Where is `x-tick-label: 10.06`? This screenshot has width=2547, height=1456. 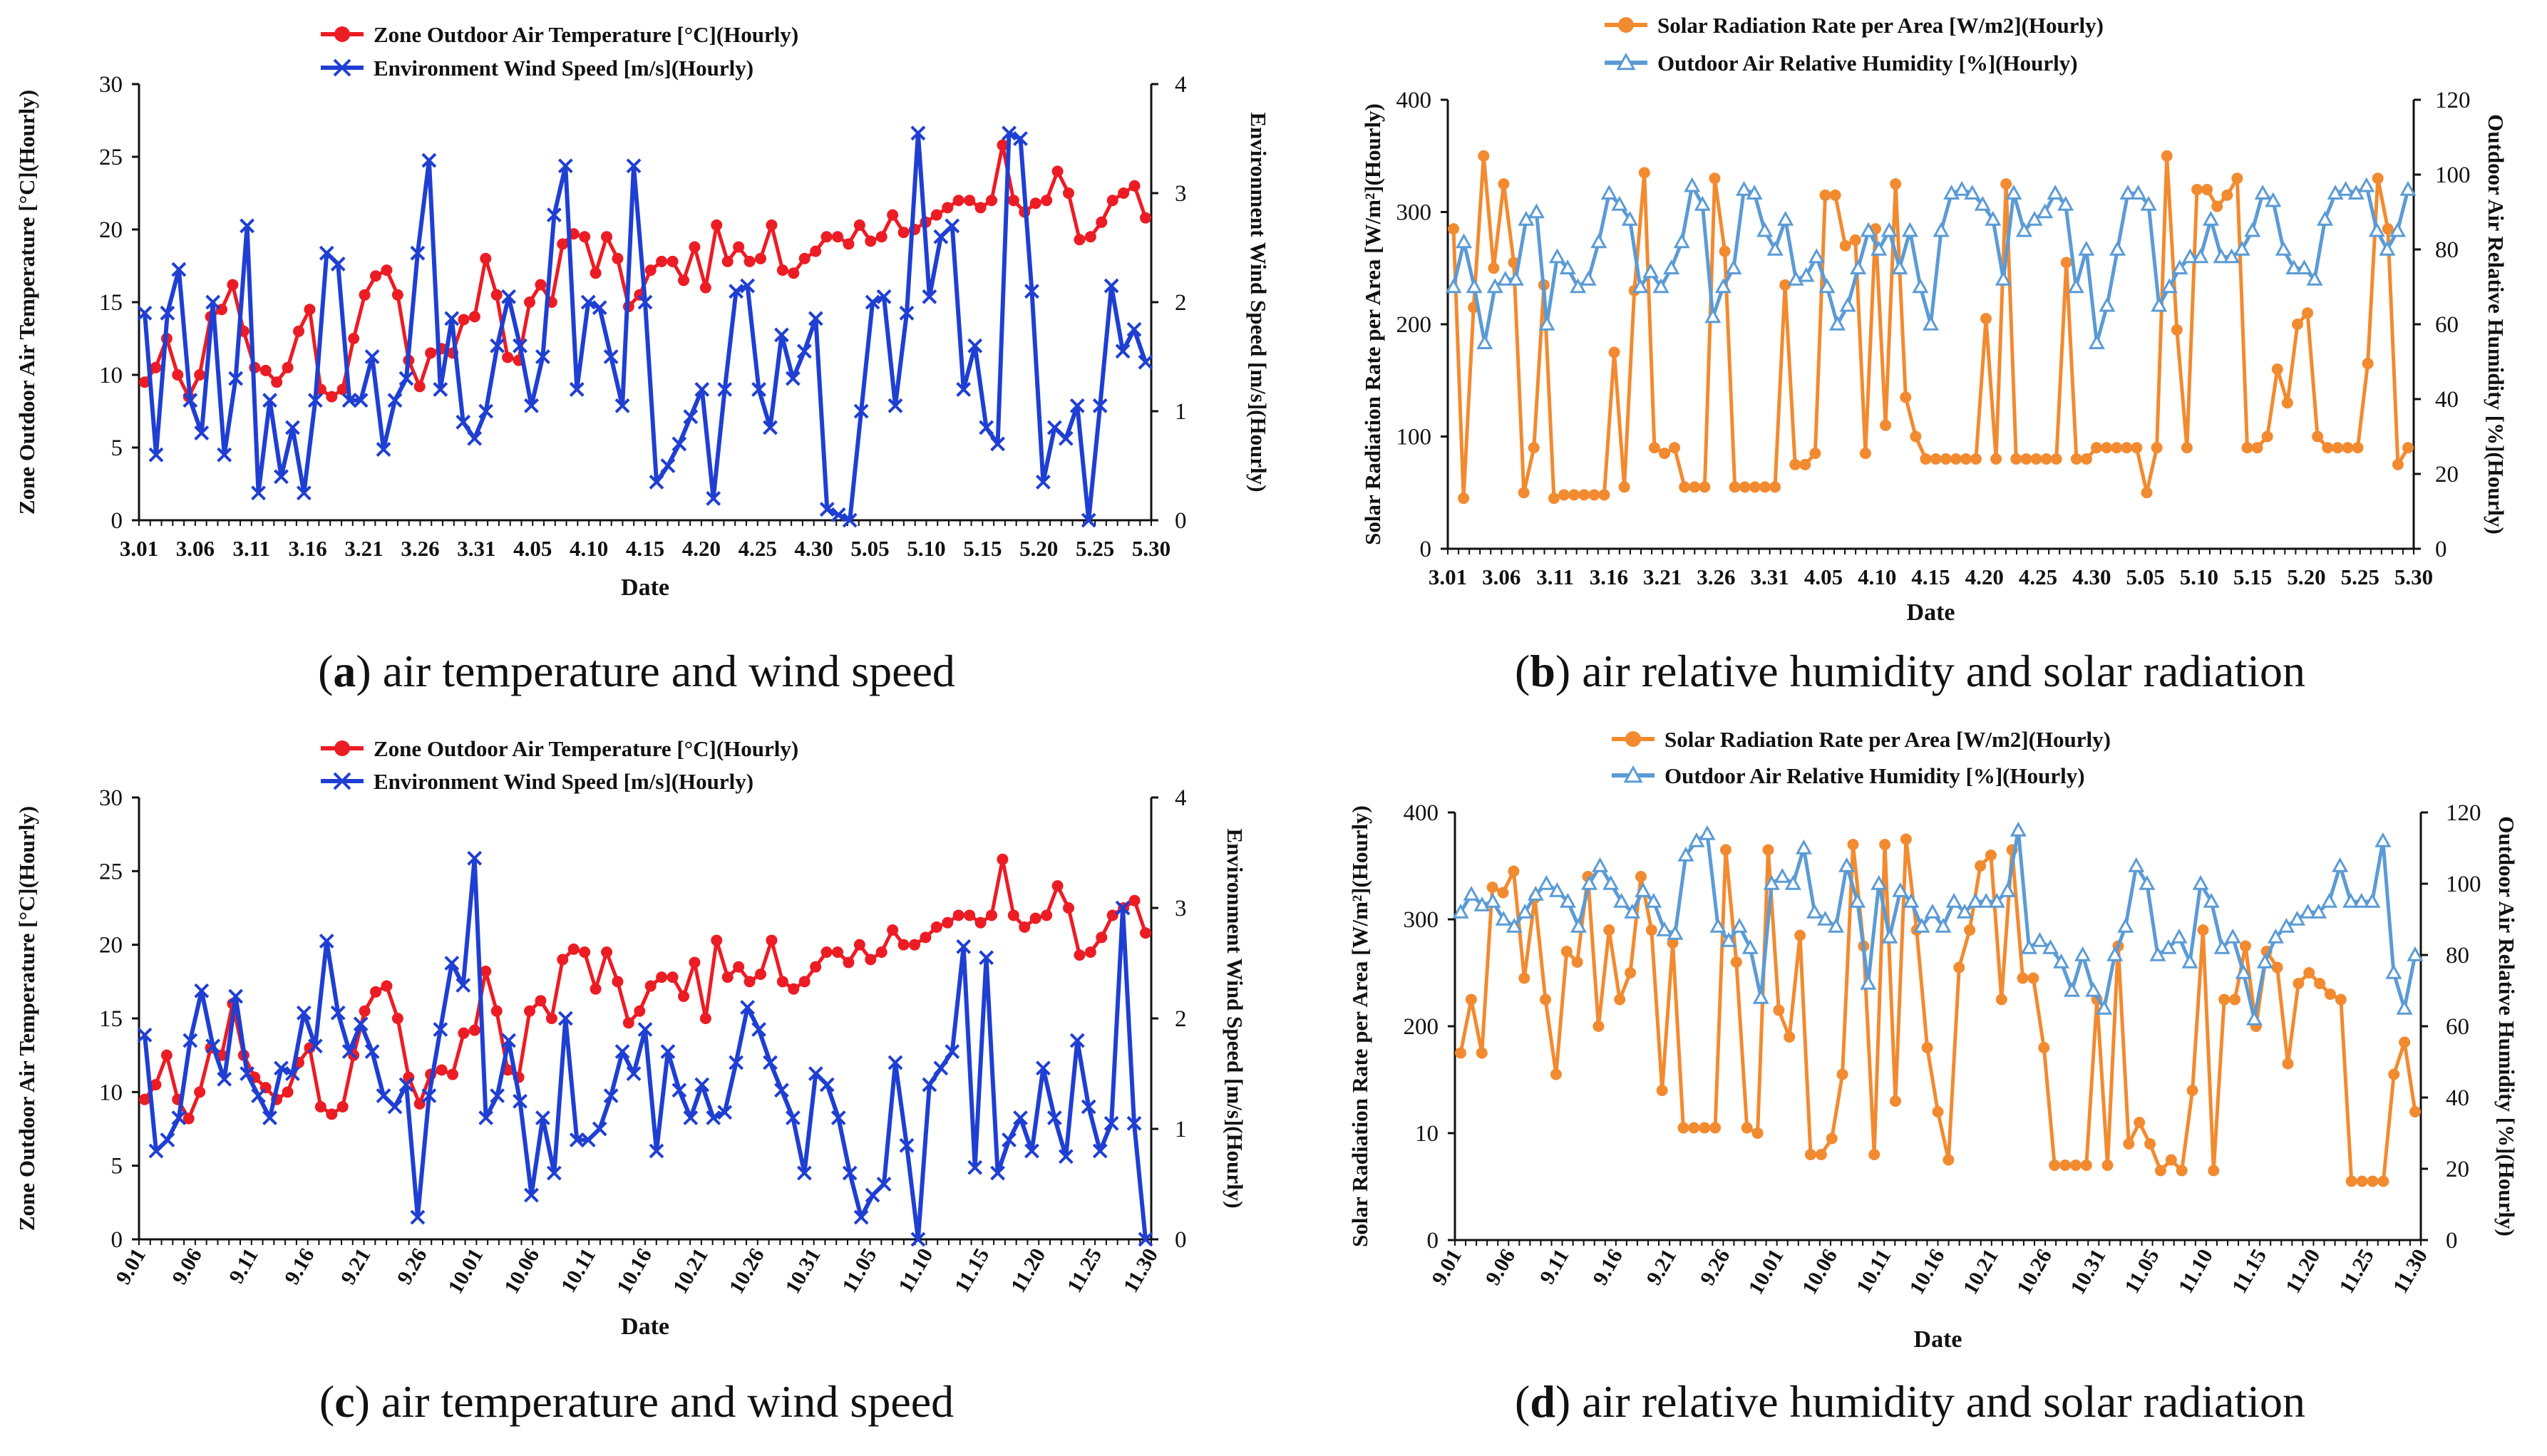 x-tick-label: 10.06 is located at coordinates (522, 1271).